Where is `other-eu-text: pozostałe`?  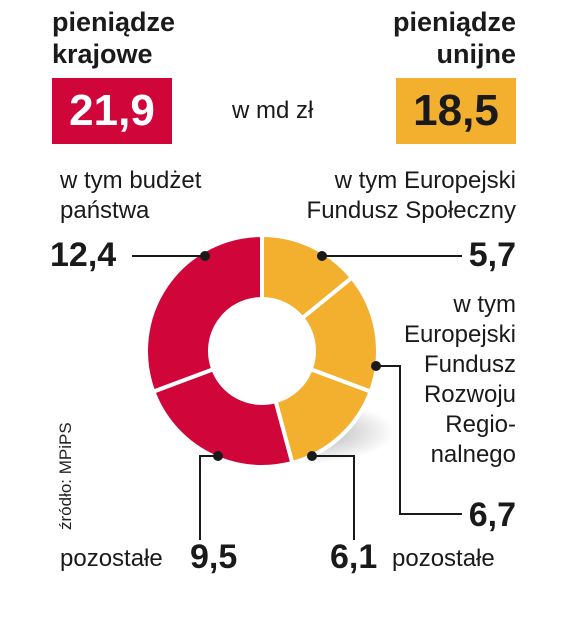 other-eu-text: pozostałe is located at coordinates (443, 558).